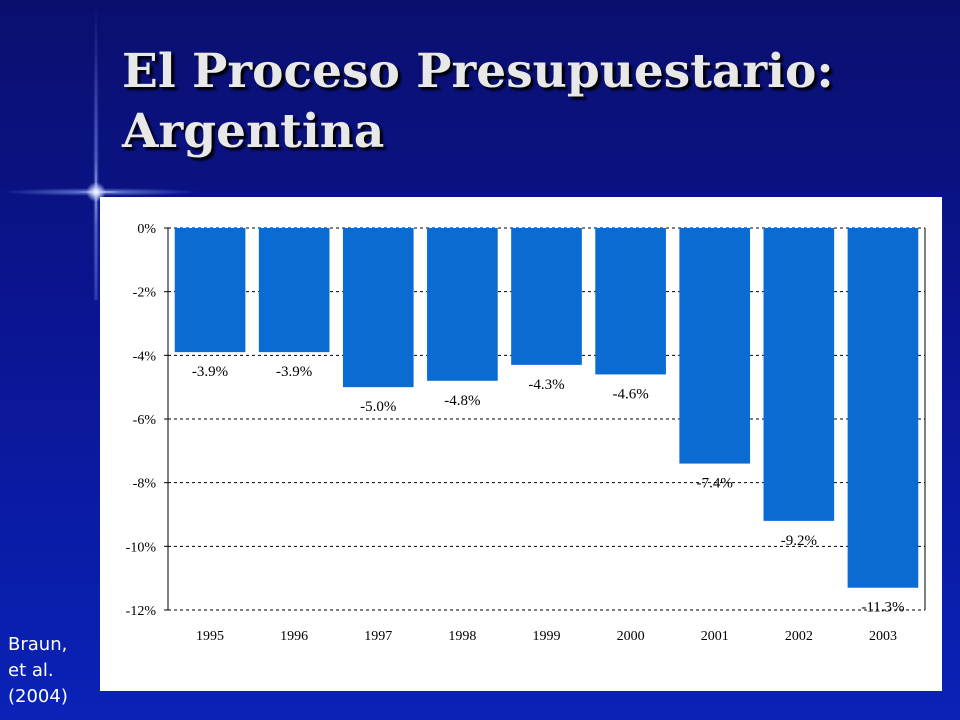 Image resolution: width=960 pixels, height=720 pixels. What do you see at coordinates (546, 385) in the screenshot?
I see `bar-value-label: -4.3%` at bounding box center [546, 385].